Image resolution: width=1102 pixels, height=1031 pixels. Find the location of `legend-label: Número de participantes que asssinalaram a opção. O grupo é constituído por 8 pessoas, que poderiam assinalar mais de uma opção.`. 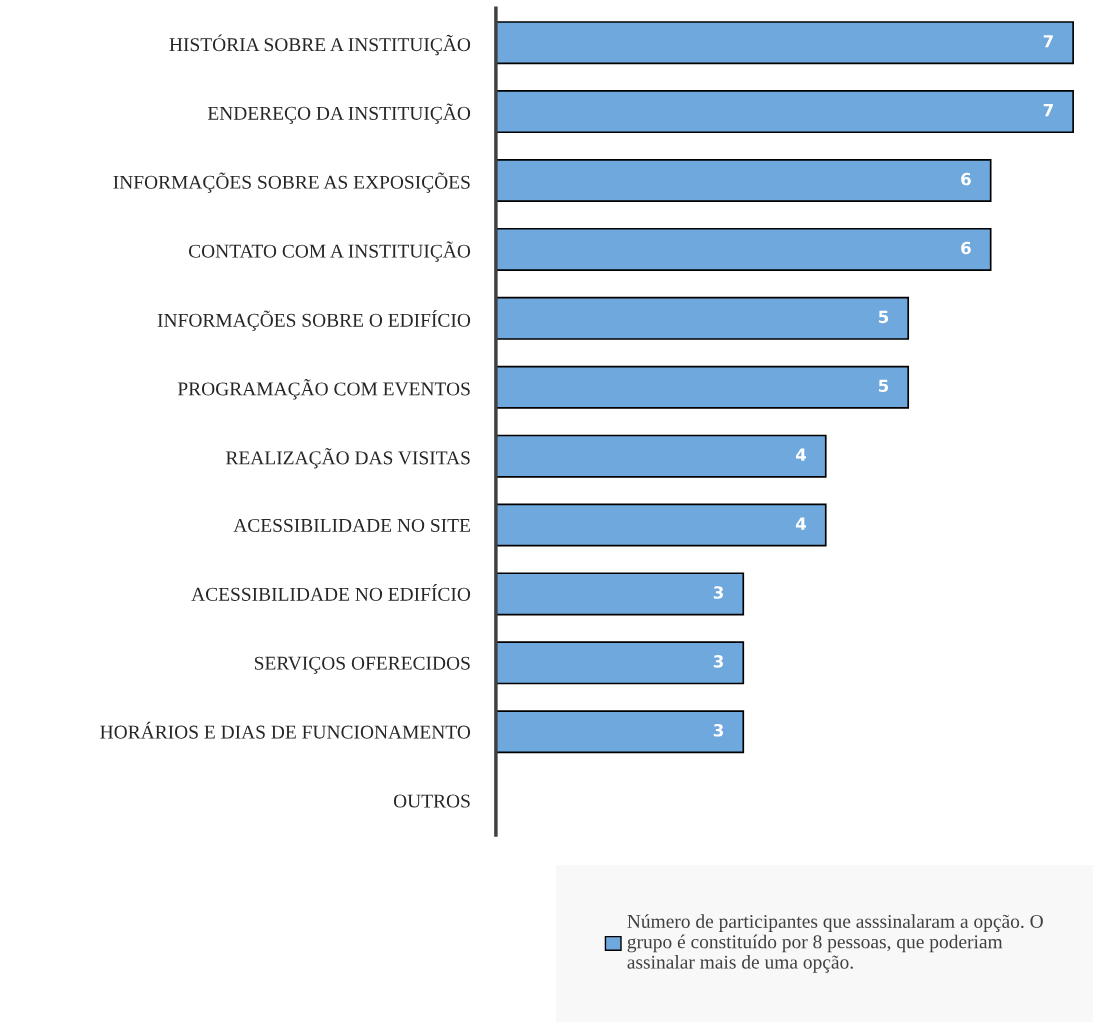

legend-label: Número de participantes que asssinalaram a opção. O grupo é constituído por 8 pessoas, que poderiam assinalar mais de uma opção. is located at coordinates (835, 943).